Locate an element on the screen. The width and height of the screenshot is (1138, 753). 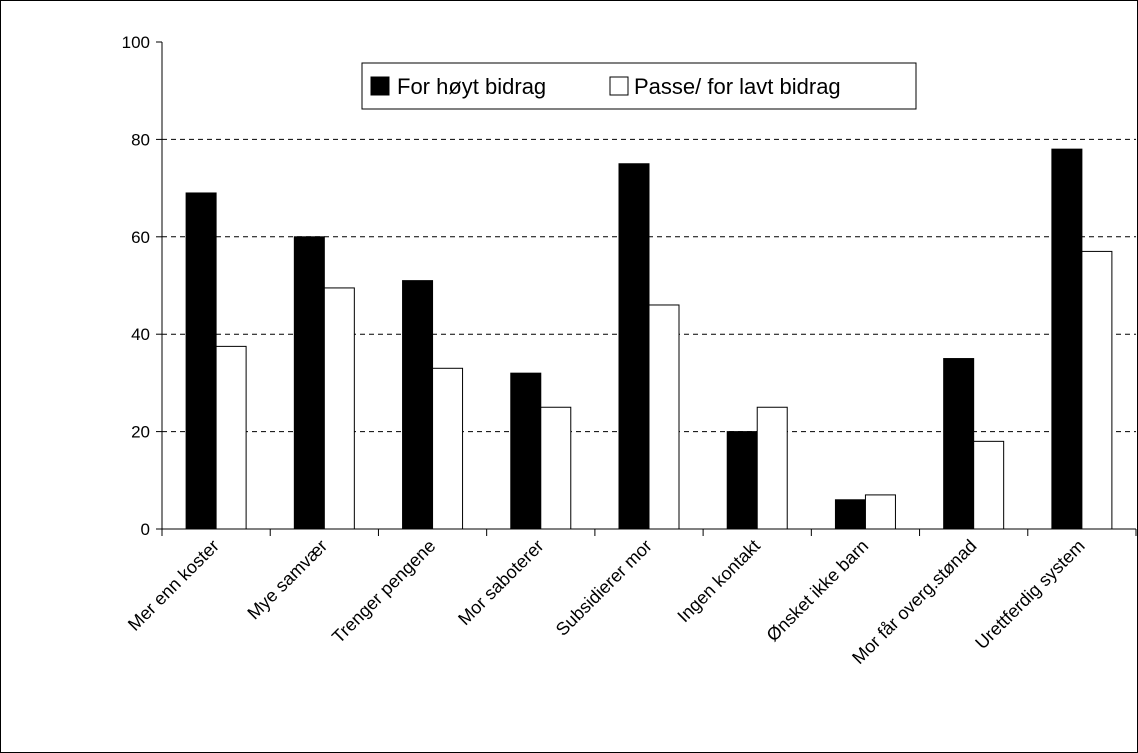
legend: For høyt bidrag Passe/ for lavt bidrag is located at coordinates (639, 86).